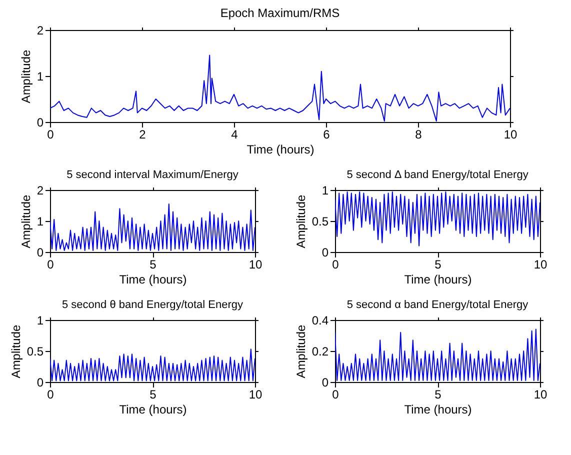  Describe the element at coordinates (142, 135) in the screenshot. I see `x-tick-label: 2` at that location.